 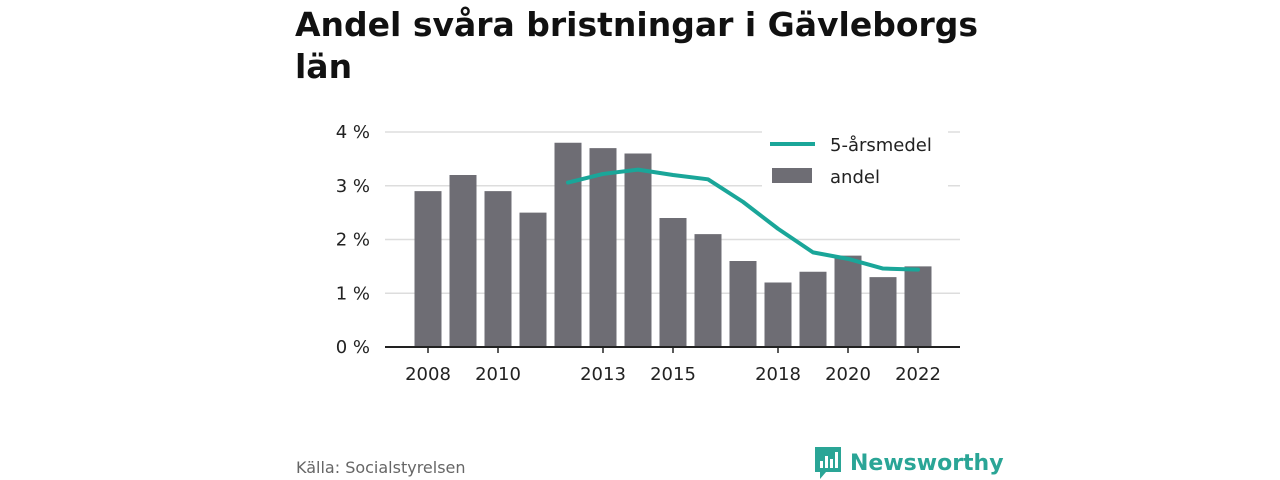 What do you see at coordinates (428, 374) in the screenshot?
I see `x-tick-label: 2008` at bounding box center [428, 374].